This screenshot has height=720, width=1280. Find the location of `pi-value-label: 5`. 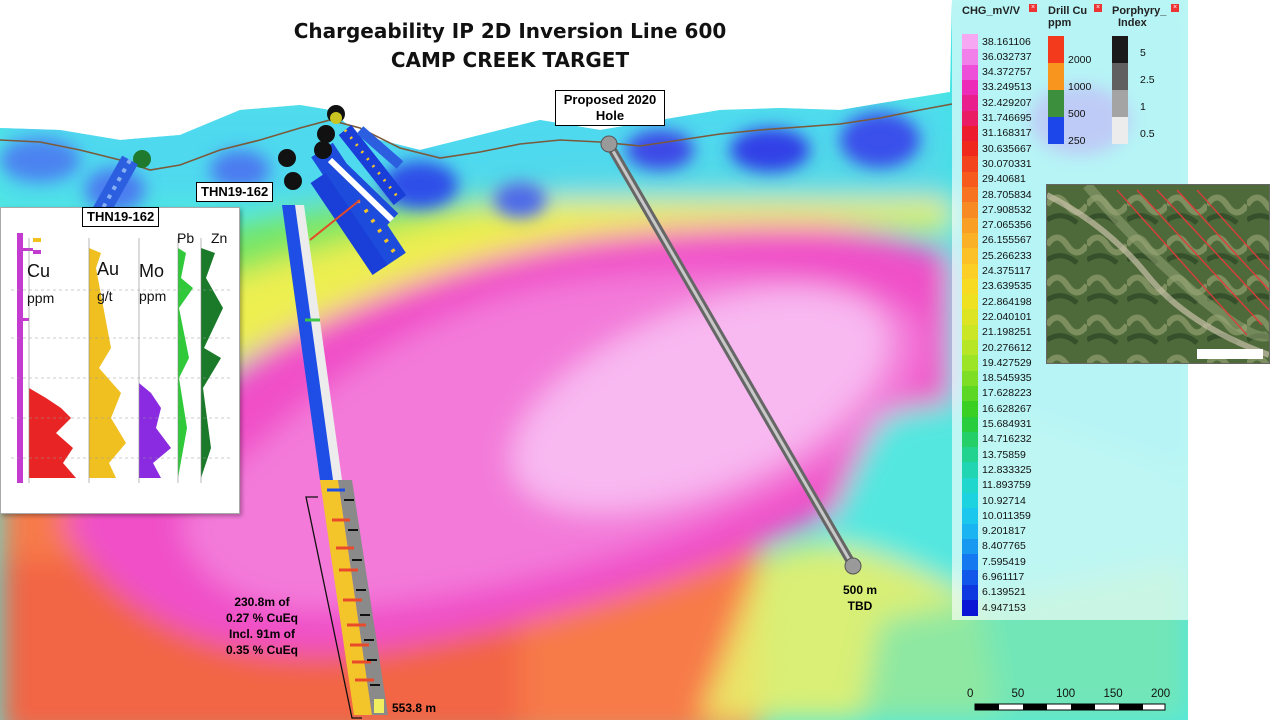

pi-value-label: 5 is located at coordinates (1143, 52).